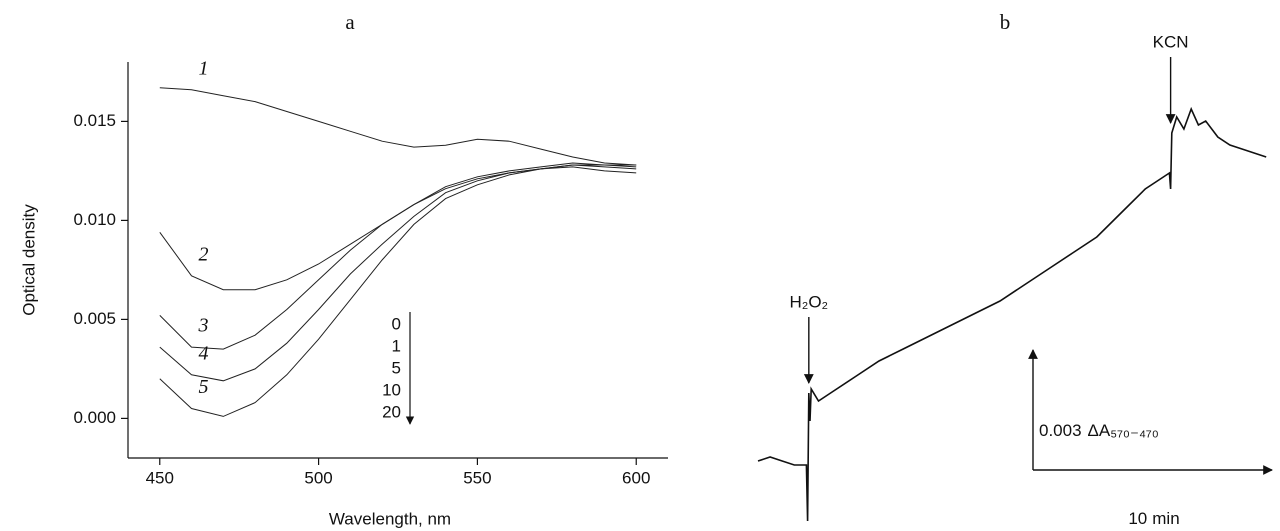 Image resolution: width=1280 pixels, height=531 pixels. What do you see at coordinates (1137, 518) in the screenshot?
I see `x-scale-value: 10` at bounding box center [1137, 518].